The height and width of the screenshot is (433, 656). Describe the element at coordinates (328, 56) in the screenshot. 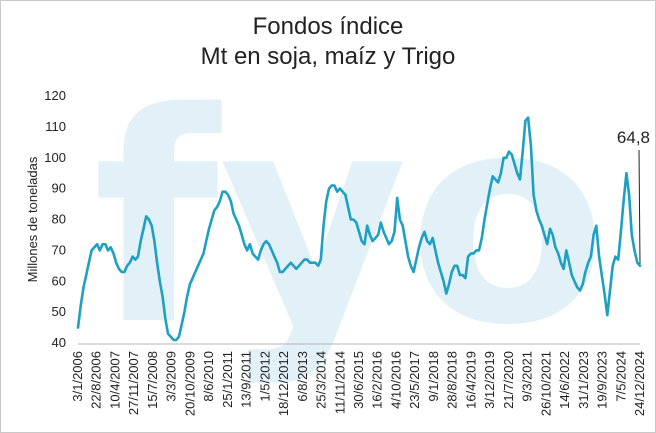

I see `chart-title-line2: Mt en soja, maíz y Trigo` at that location.